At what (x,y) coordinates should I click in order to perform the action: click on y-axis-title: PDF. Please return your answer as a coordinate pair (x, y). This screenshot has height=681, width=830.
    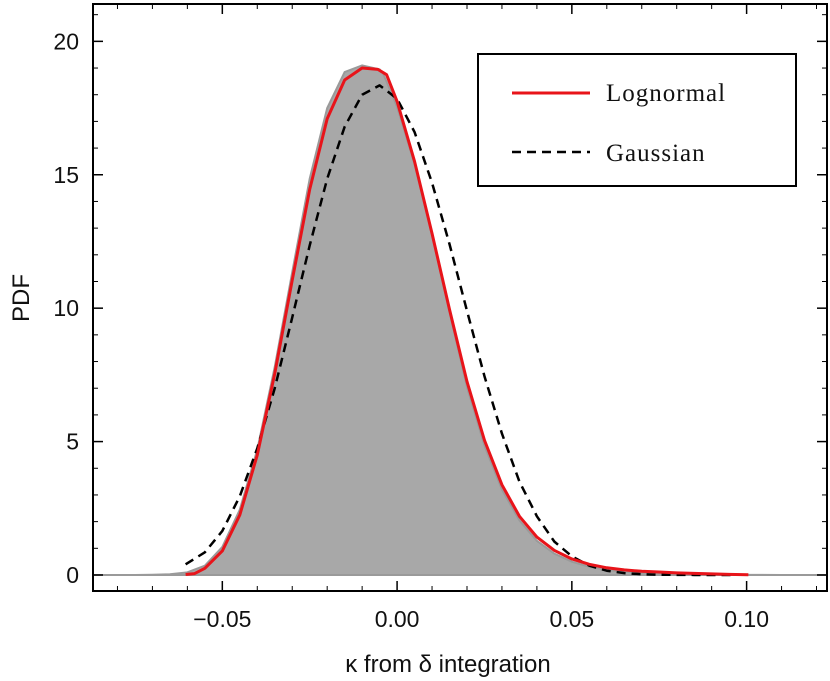
    Looking at the image, I should click on (21, 298).